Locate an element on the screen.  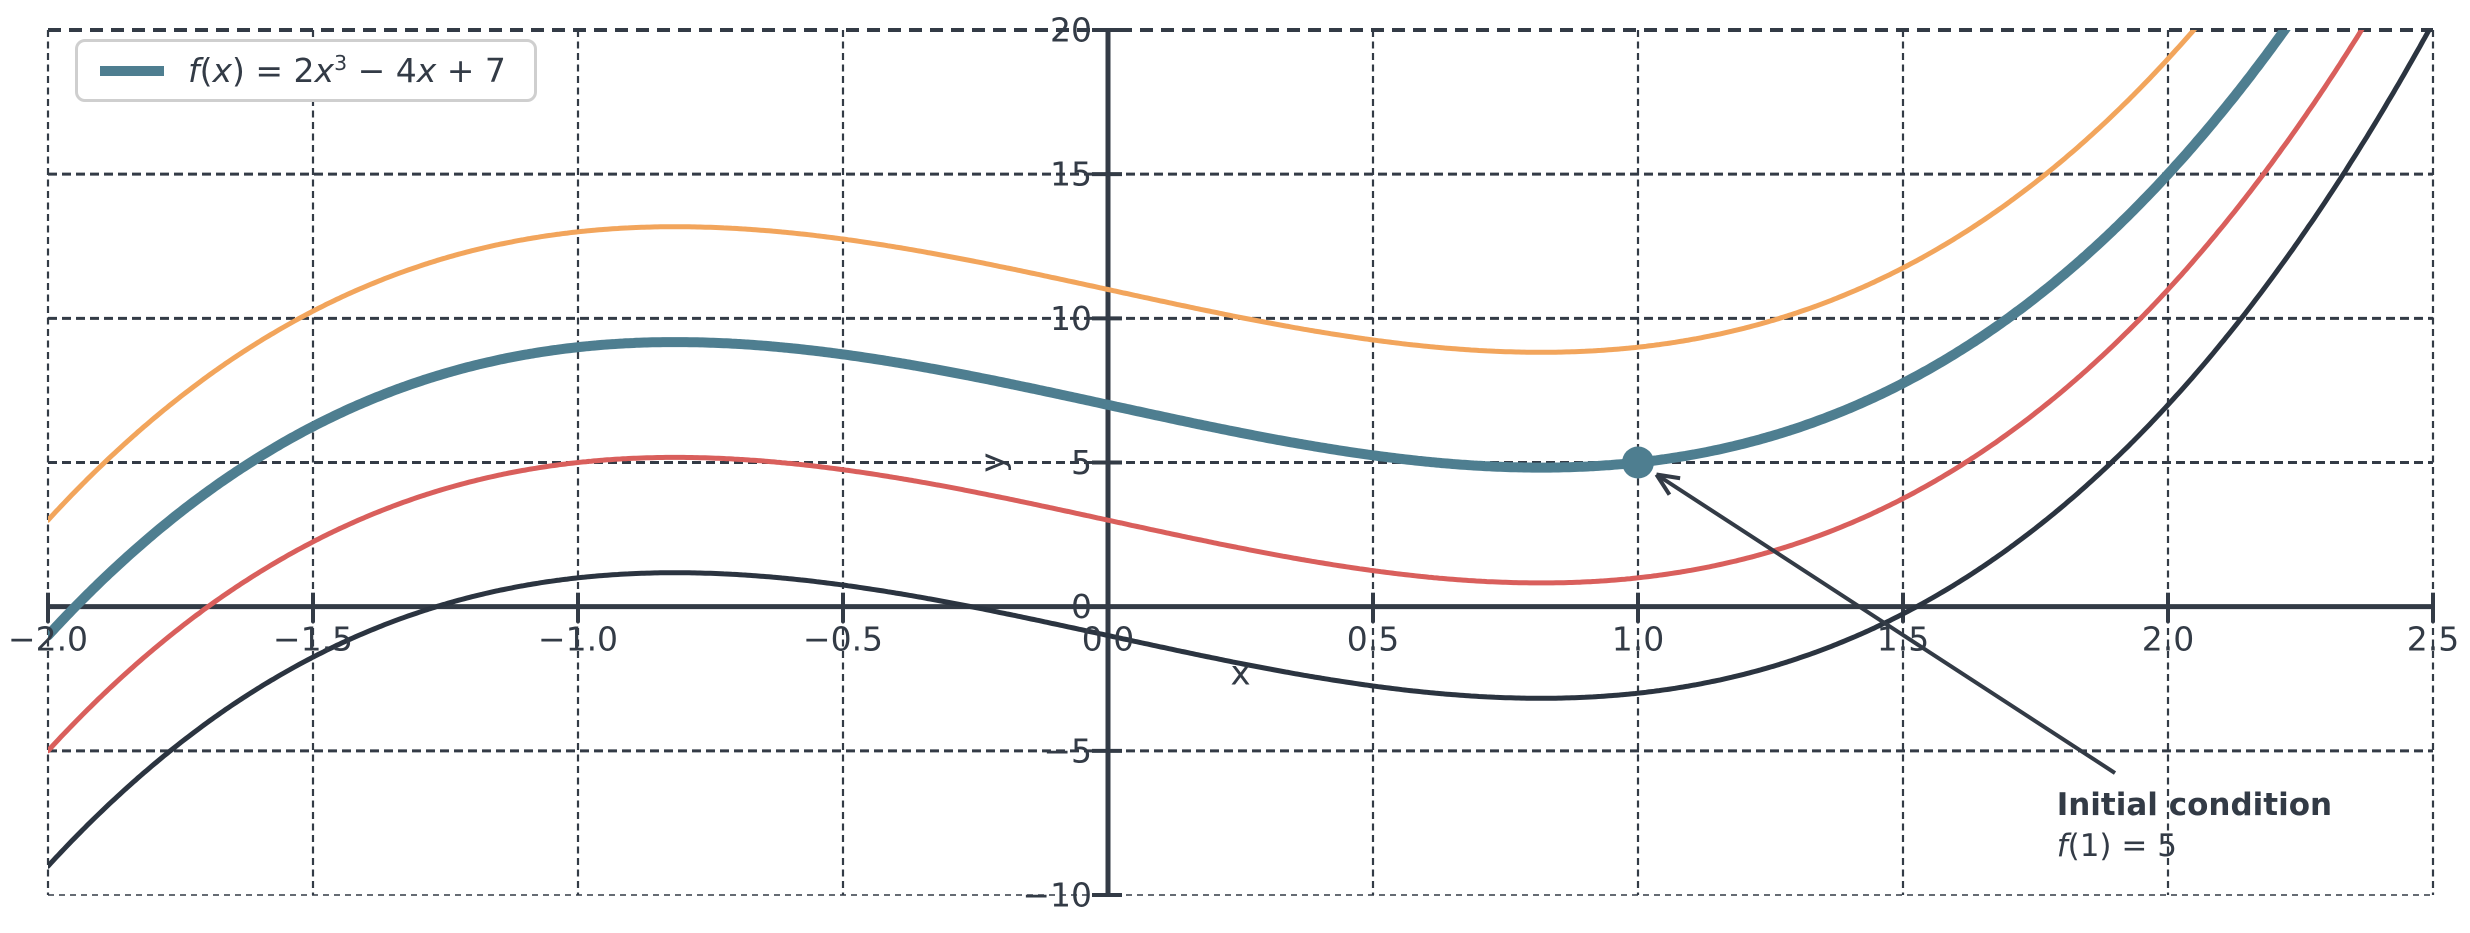
x-tick-label: 1.5 is located at coordinates (1903, 639).